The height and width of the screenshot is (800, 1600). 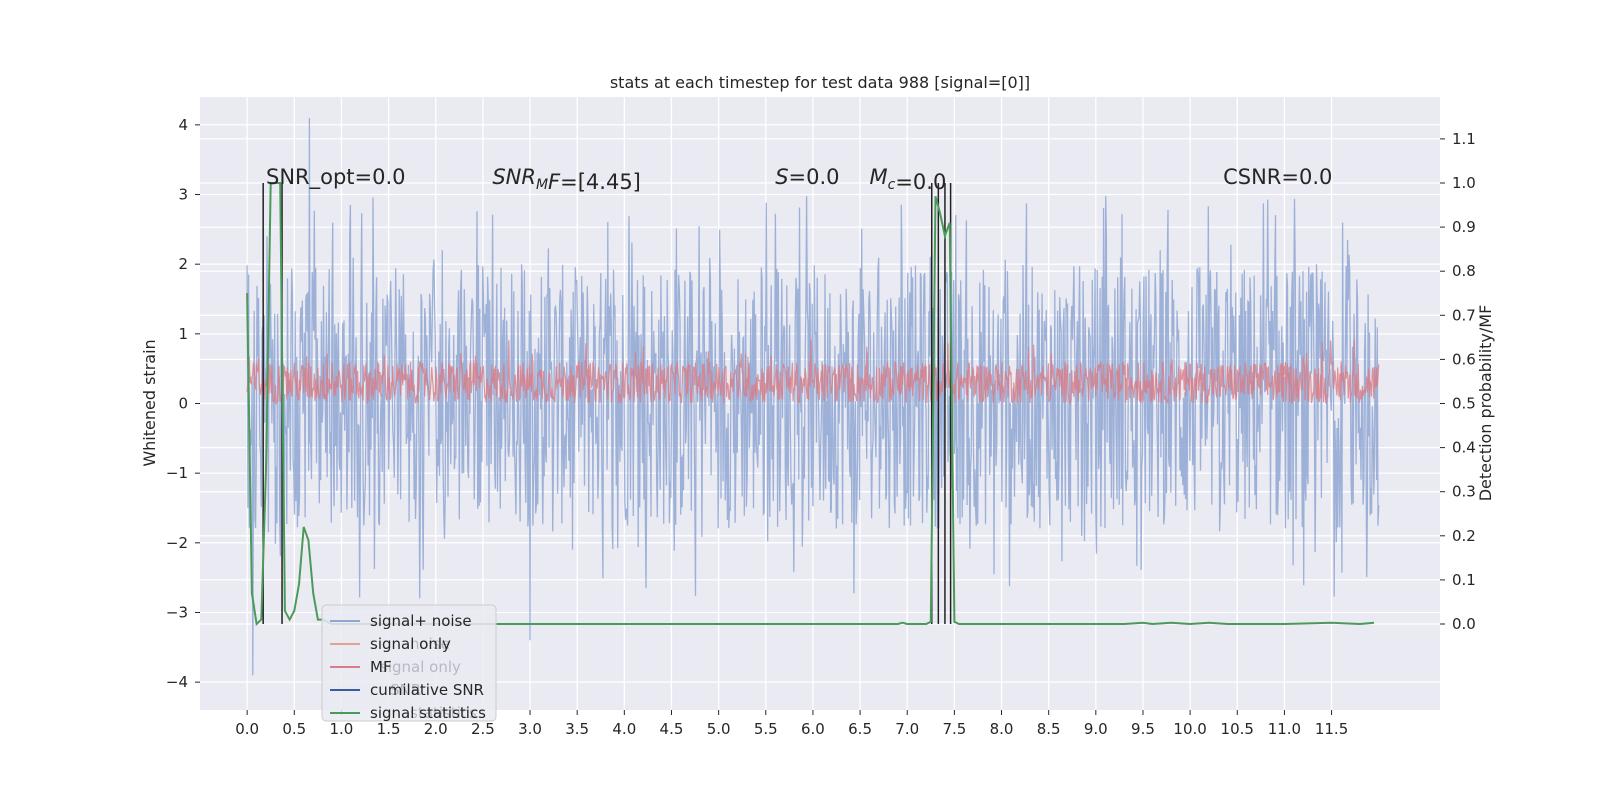 I want to click on stat-annotation: SNR_opt=0.0, so click(x=336, y=177).